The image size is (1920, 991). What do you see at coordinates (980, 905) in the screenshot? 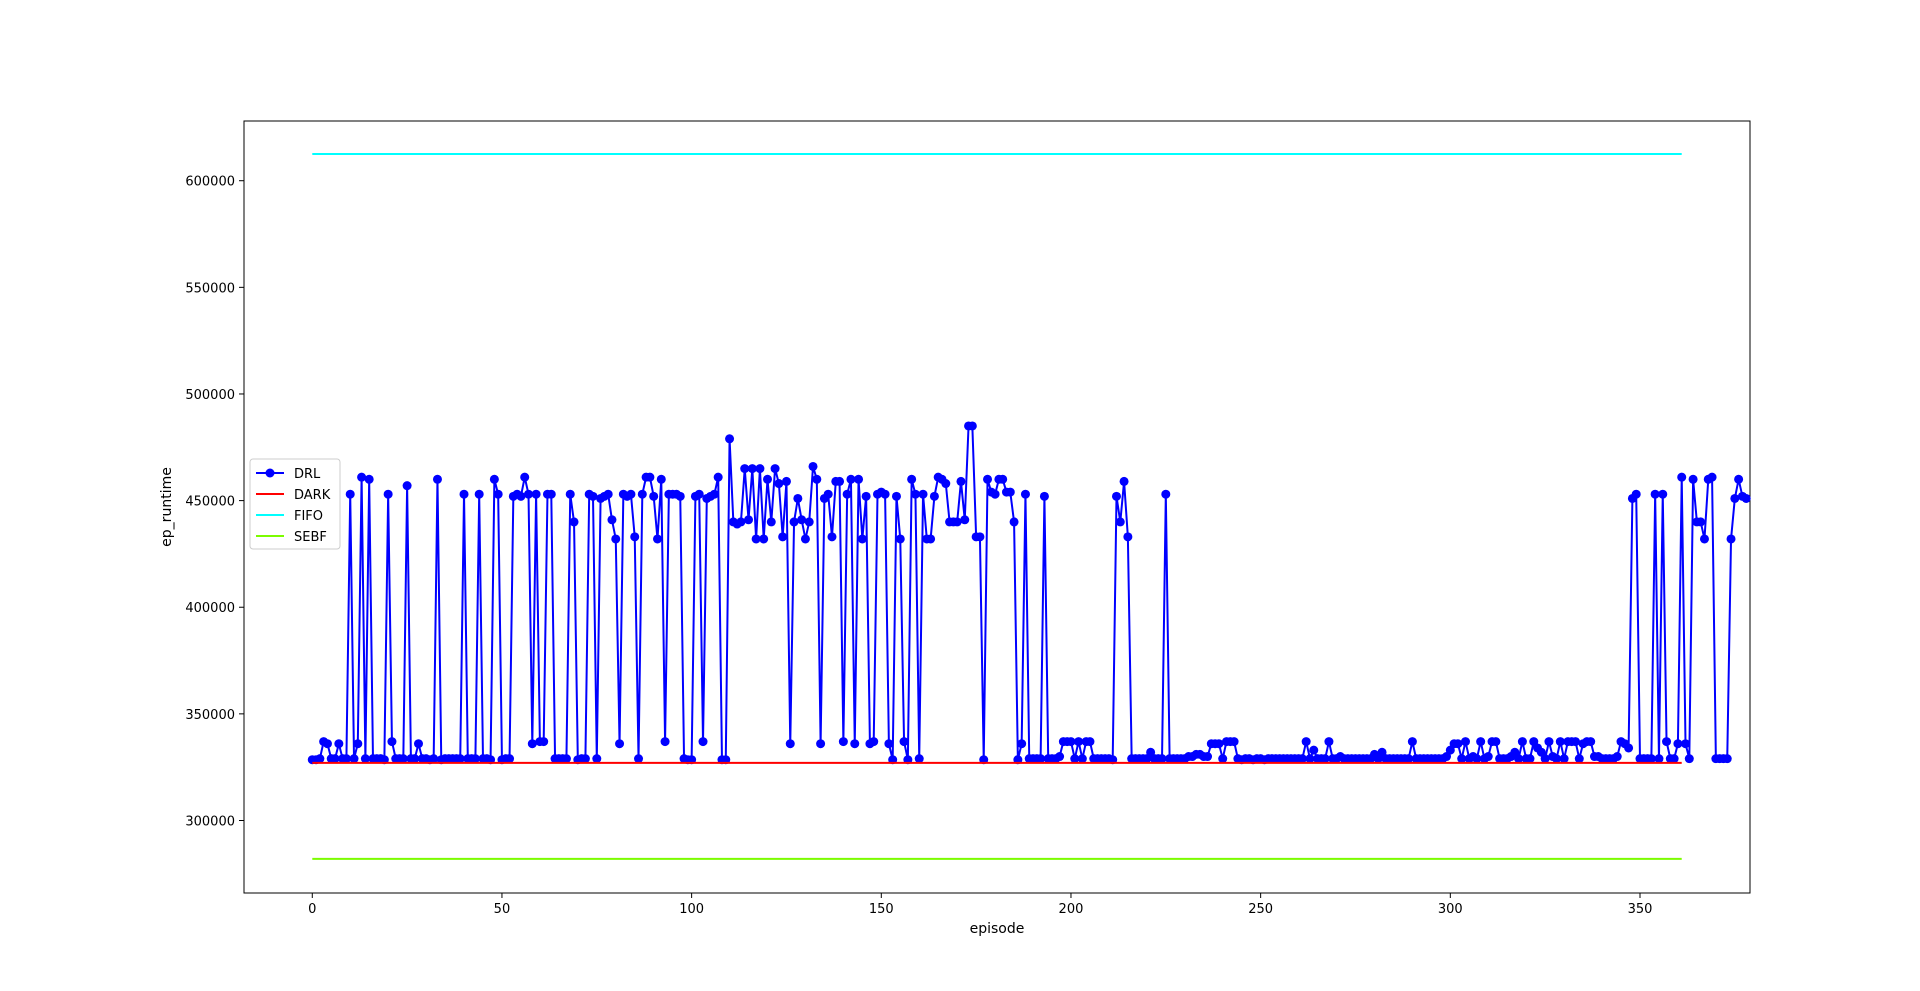
I see `x-axis: 0 50 100 150 200 250 300 350` at bounding box center [980, 905].